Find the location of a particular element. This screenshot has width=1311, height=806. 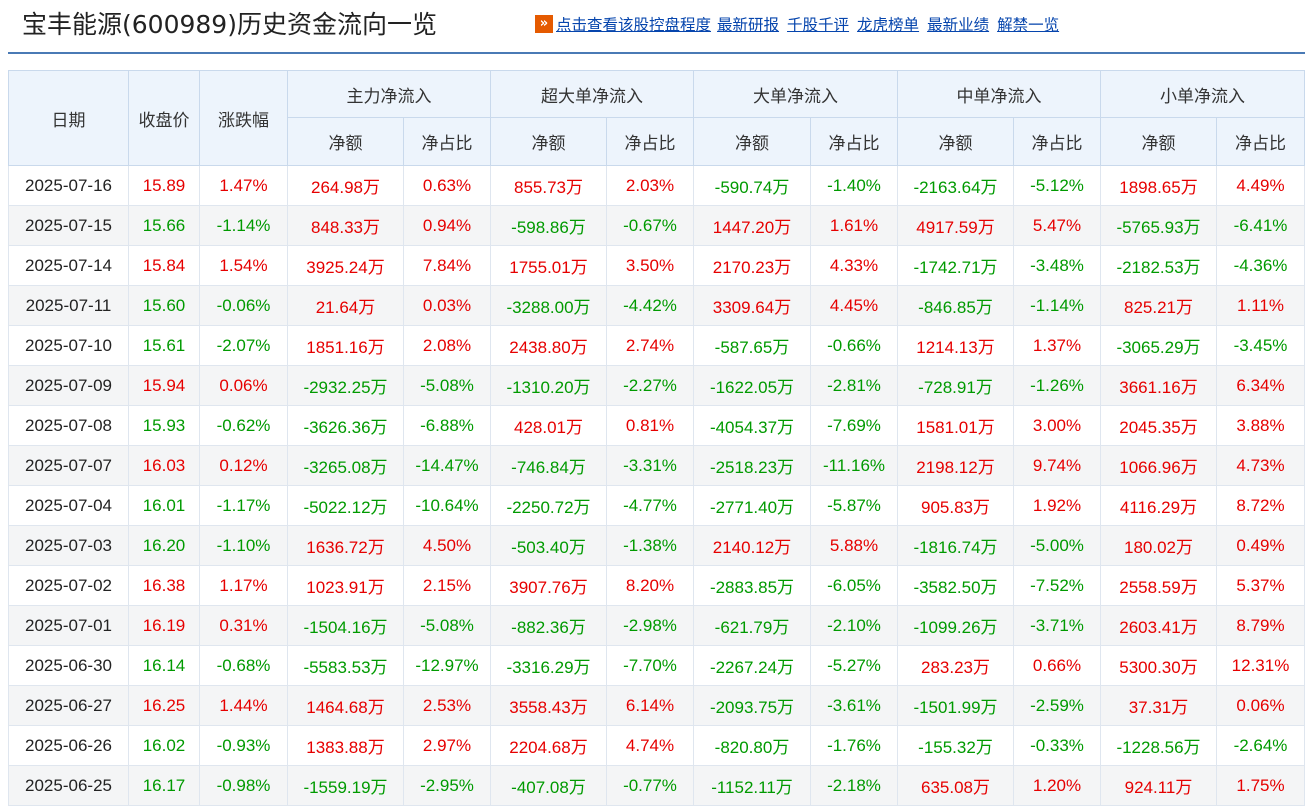

cell-l-amount: -587.65万 is located at coordinates (752, 345).